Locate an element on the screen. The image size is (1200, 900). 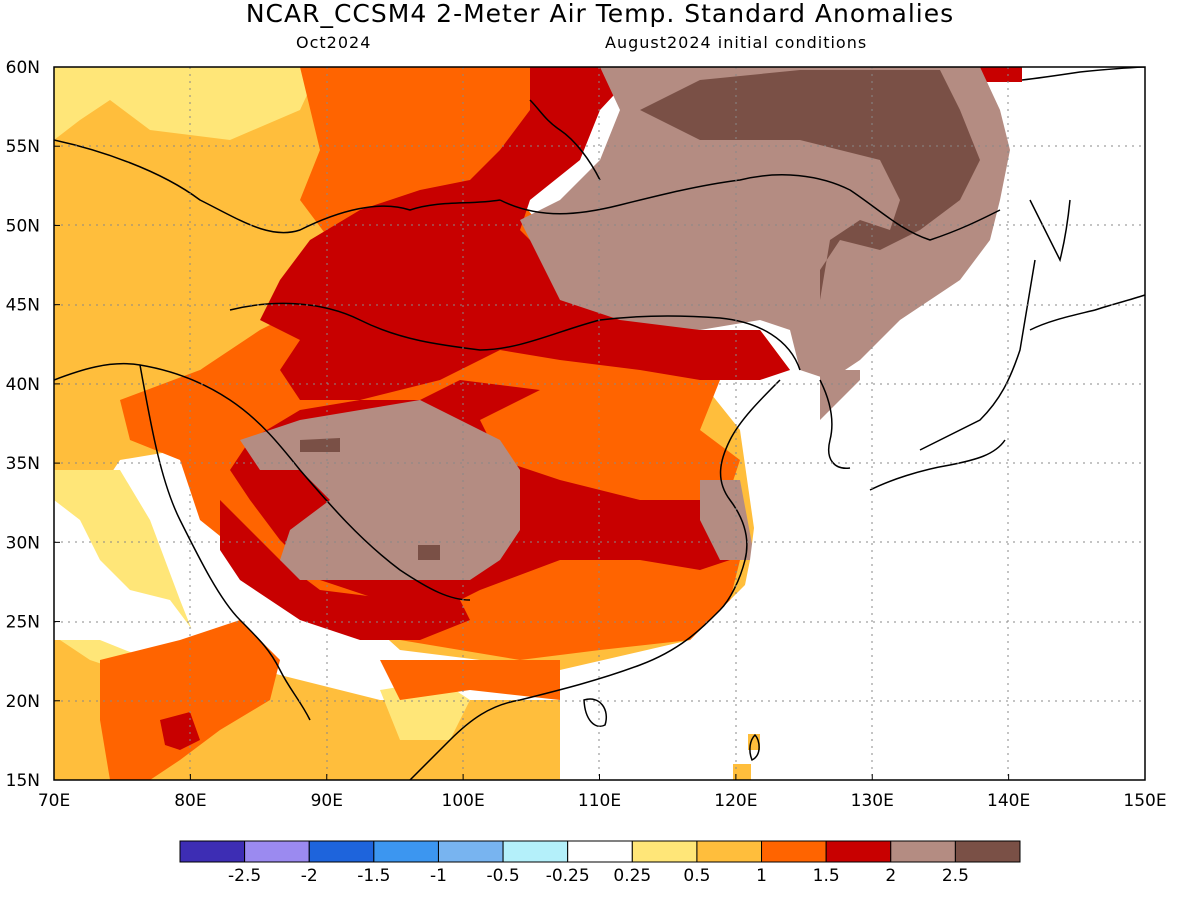
colorbar-label: -1 is located at coordinates (438, 876).